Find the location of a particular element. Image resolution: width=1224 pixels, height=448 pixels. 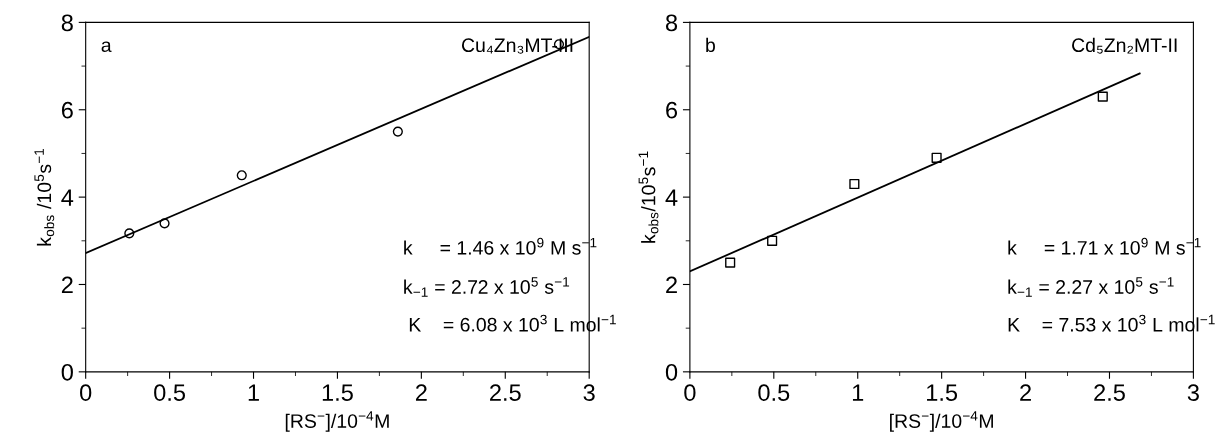

annotation: k$_{−1}$ = 2.72 x 10$^{5}$ s$^{−1}$ is located at coordinates (487, 287).